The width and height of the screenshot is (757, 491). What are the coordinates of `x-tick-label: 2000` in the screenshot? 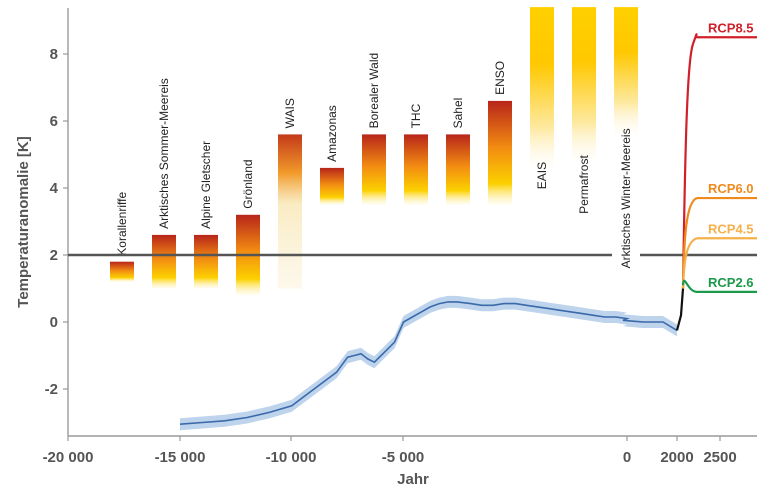 It's located at (676, 457).